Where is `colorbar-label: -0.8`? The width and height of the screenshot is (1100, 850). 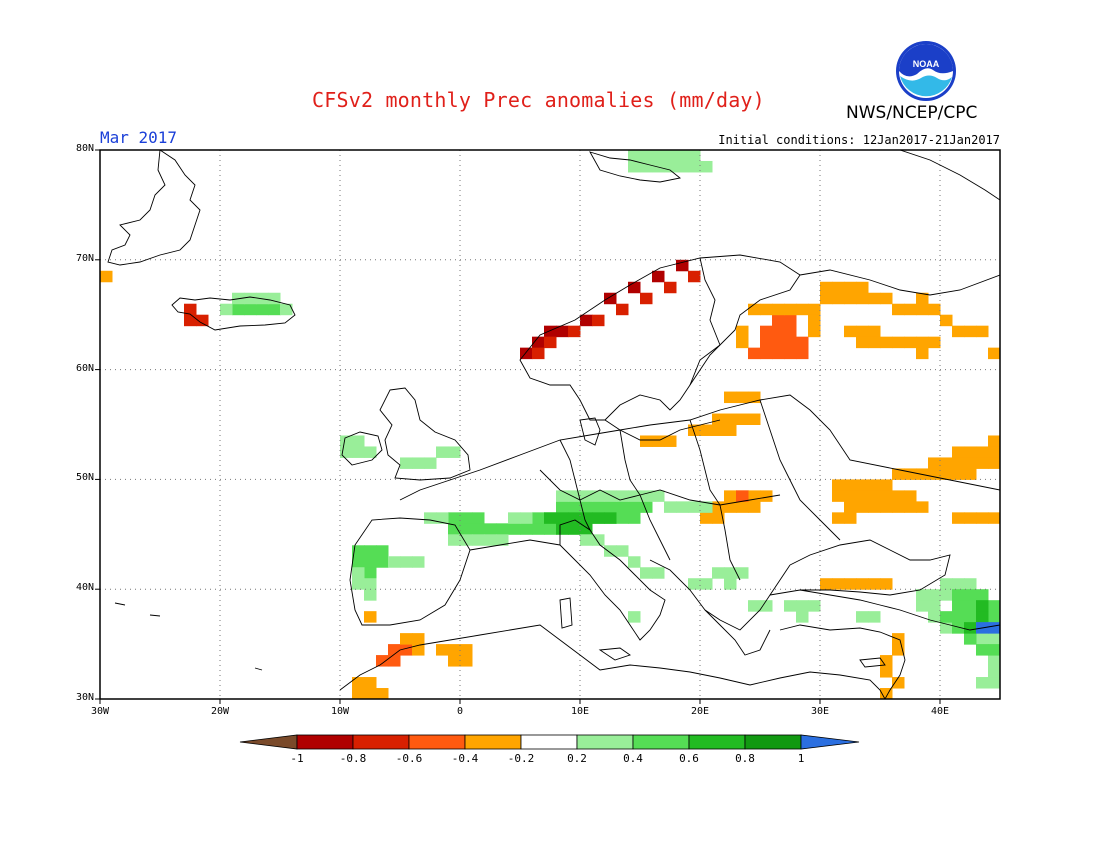
colorbar-label: -0.8 is located at coordinates (353, 758).